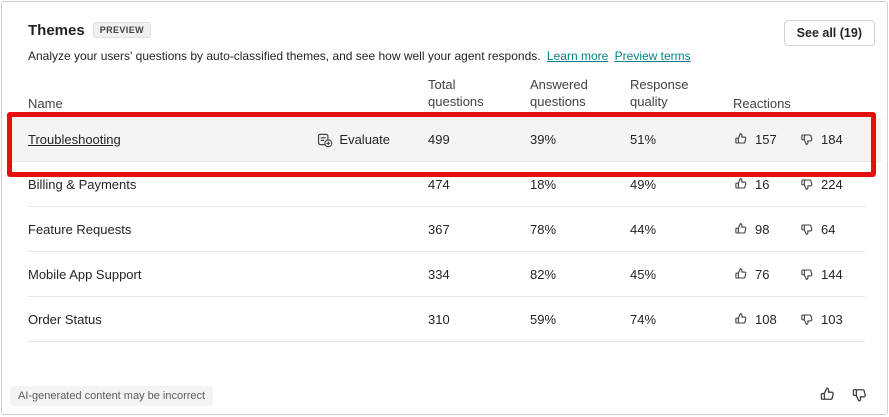 This screenshot has width=889, height=417. What do you see at coordinates (228, 229) in the screenshot?
I see `name-cell: Feature Requests` at bounding box center [228, 229].